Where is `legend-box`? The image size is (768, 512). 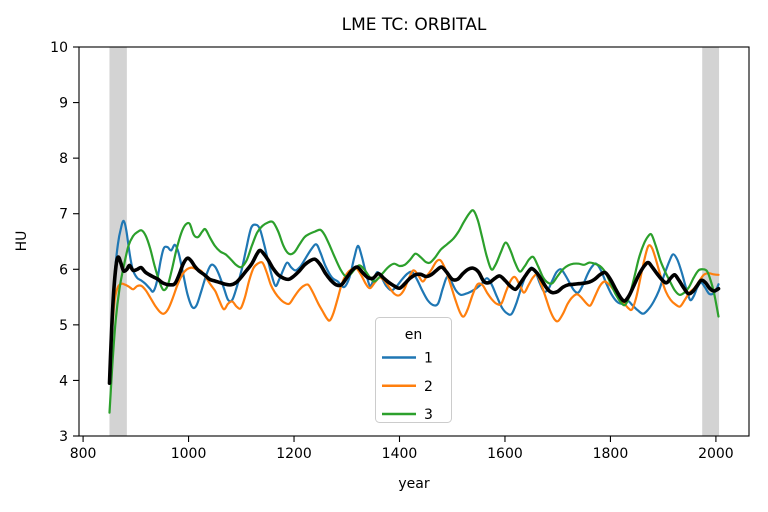
legend-box is located at coordinates (413, 370).